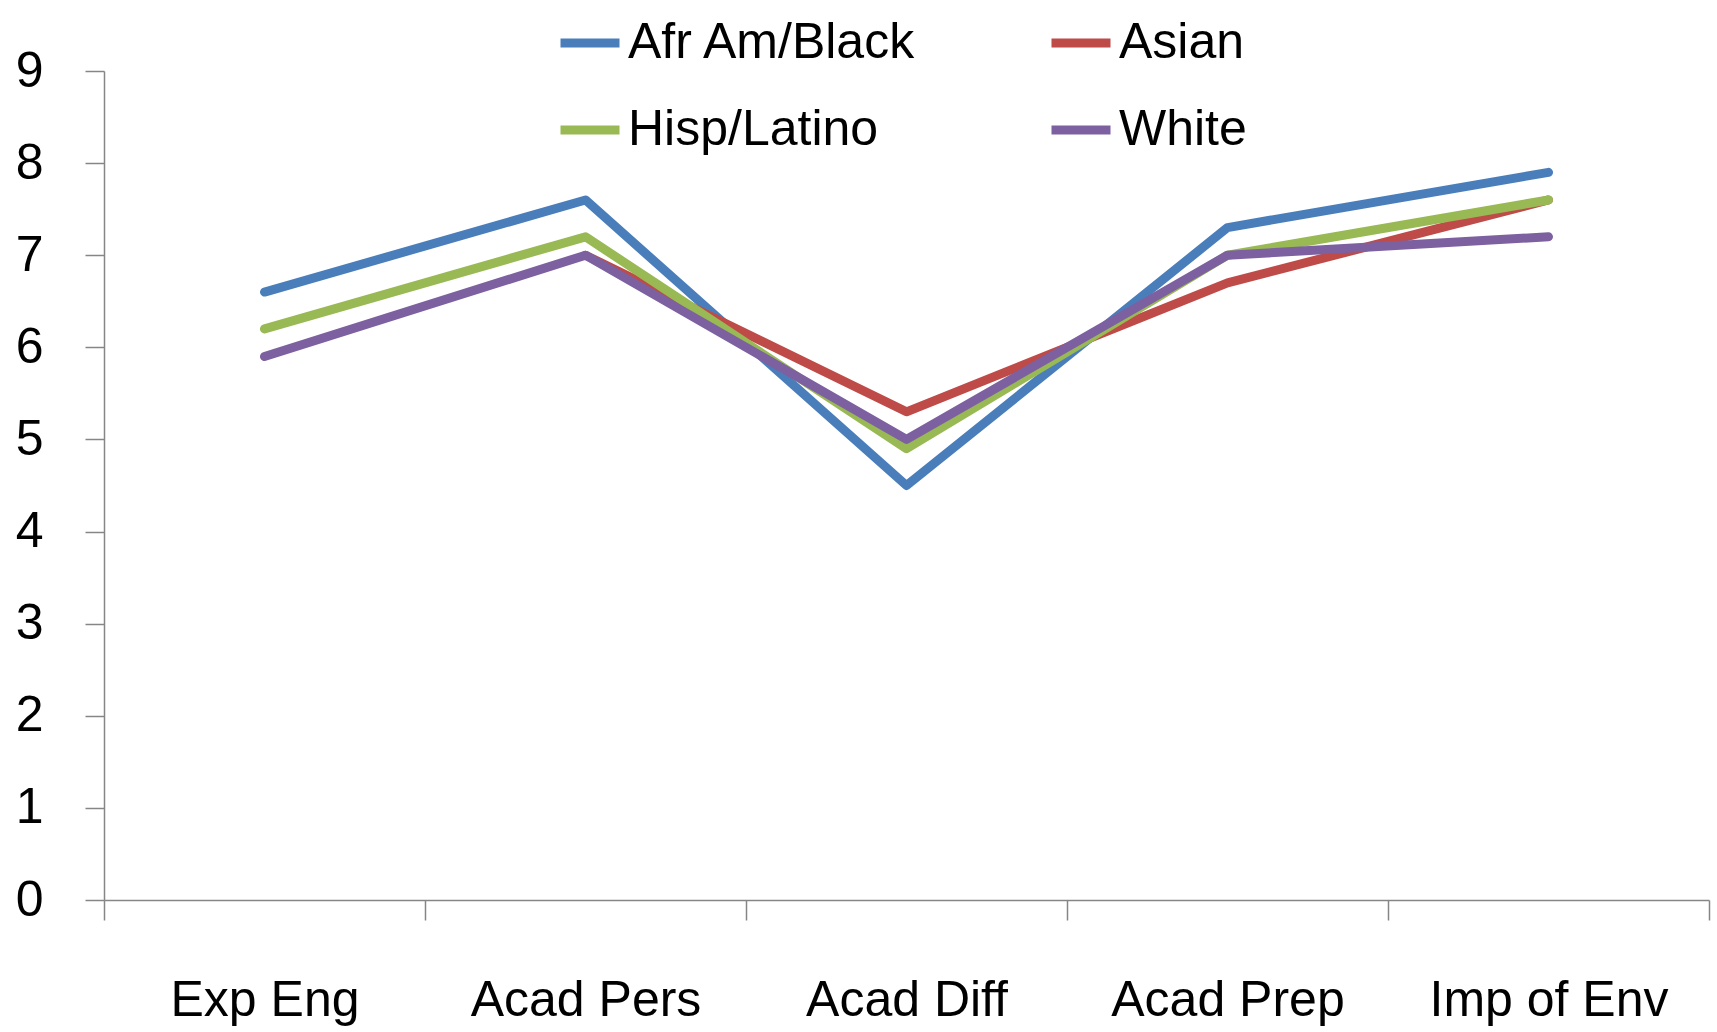 The image size is (1717, 1032). What do you see at coordinates (29, 898) in the screenshot?
I see `y-tick-label: 0` at bounding box center [29, 898].